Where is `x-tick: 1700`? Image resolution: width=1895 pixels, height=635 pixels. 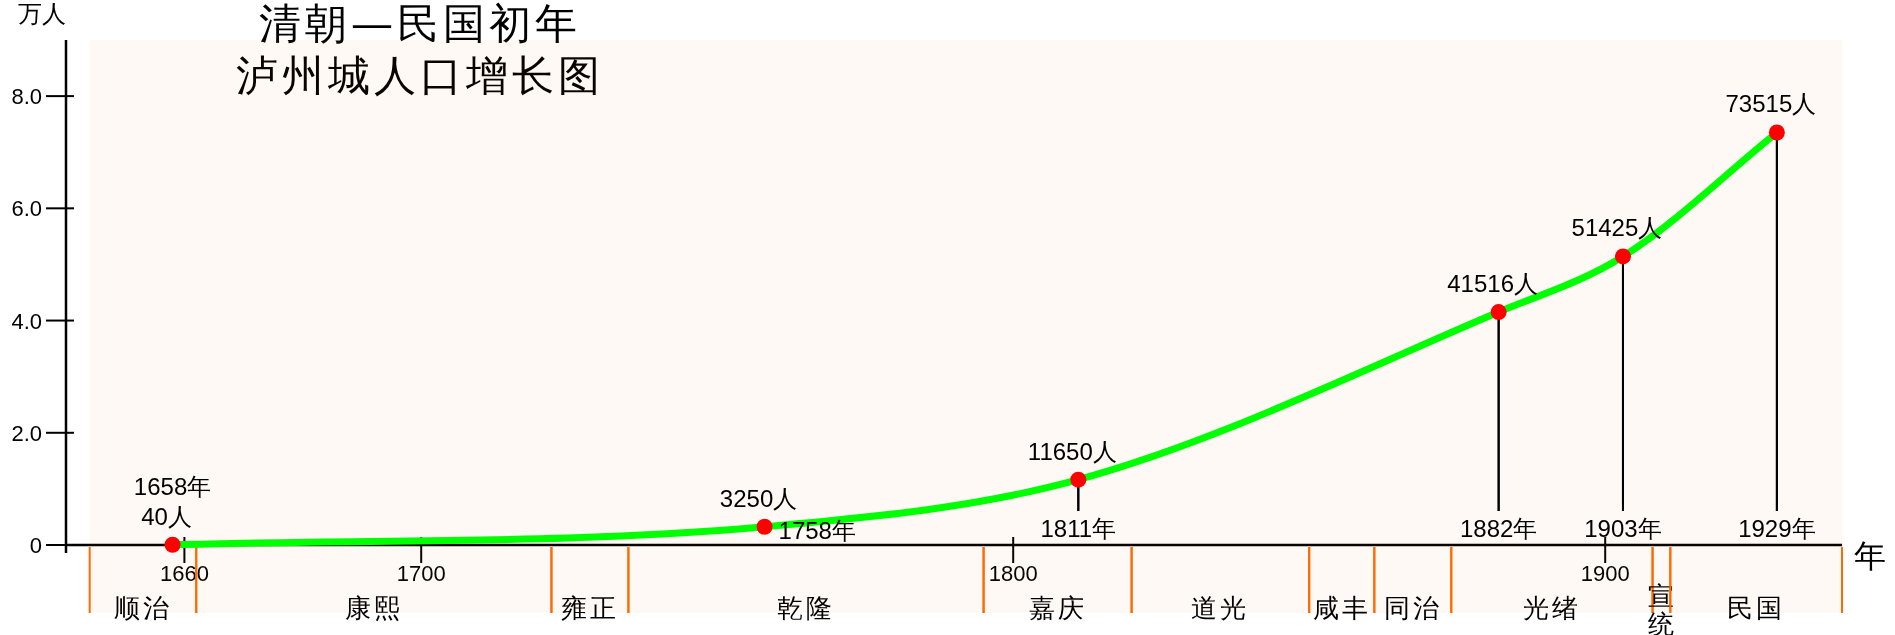
x-tick: 1700 is located at coordinates (421, 561).